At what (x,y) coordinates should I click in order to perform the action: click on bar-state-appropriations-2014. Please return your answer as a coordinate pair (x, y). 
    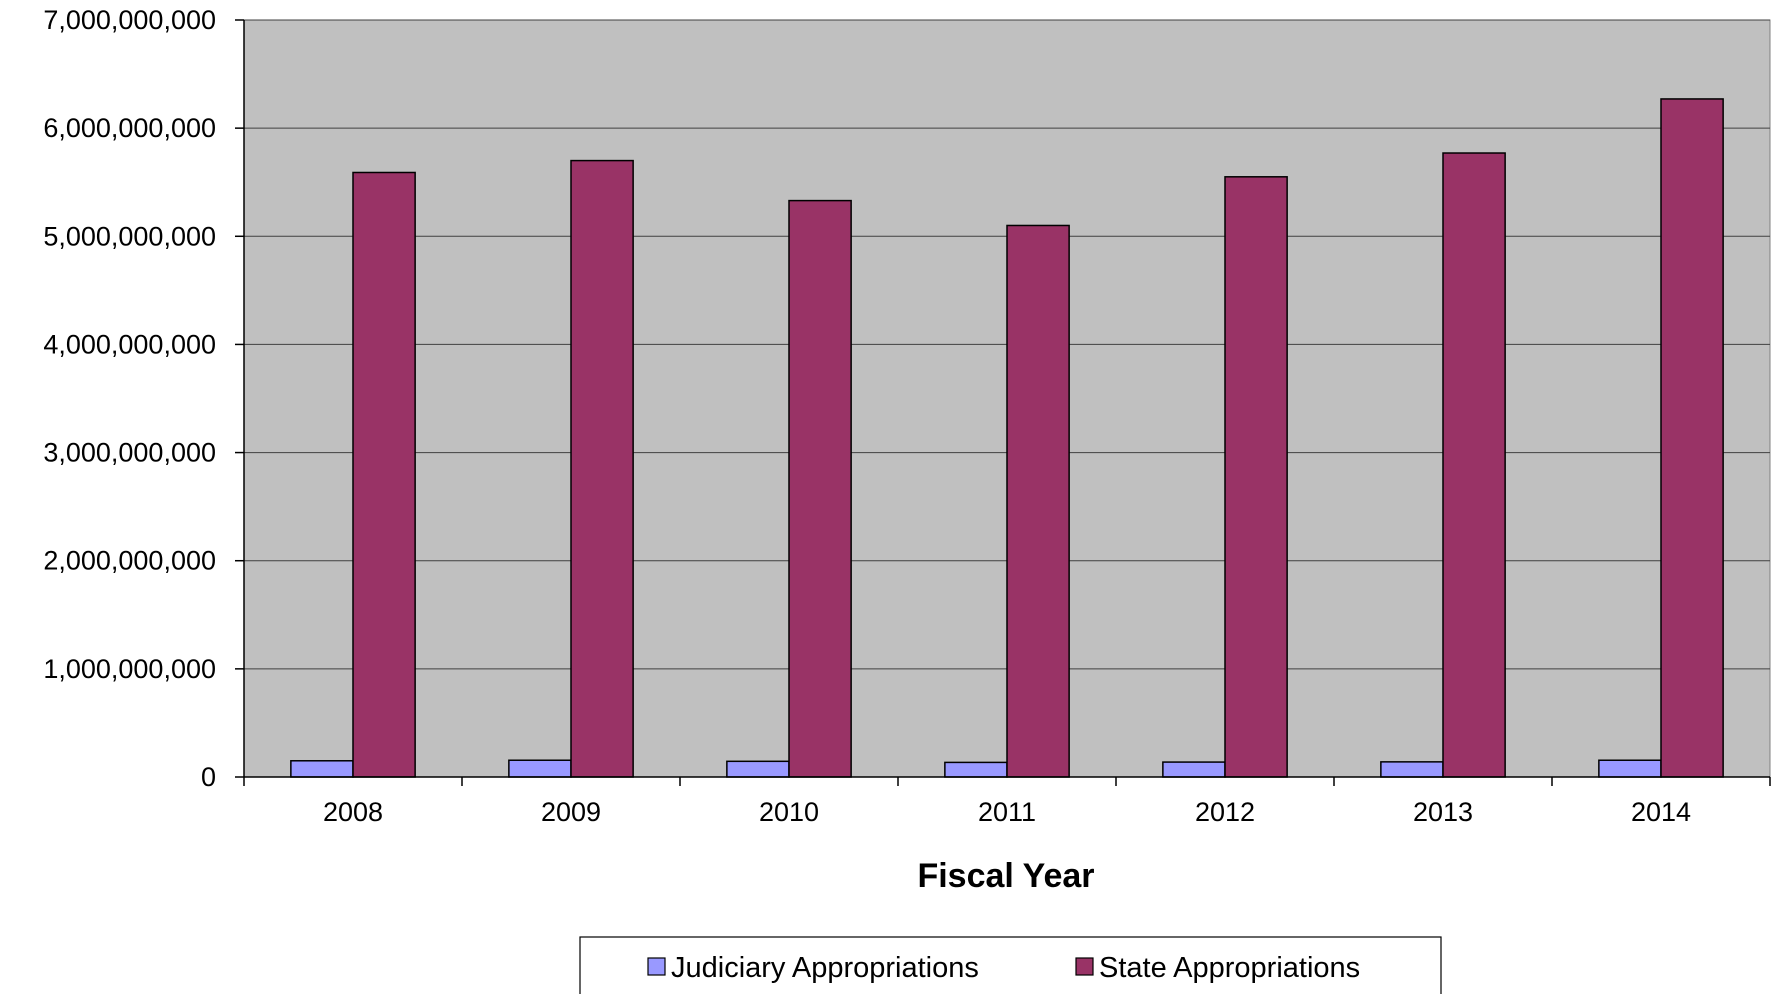
    Looking at the image, I should click on (1692, 438).